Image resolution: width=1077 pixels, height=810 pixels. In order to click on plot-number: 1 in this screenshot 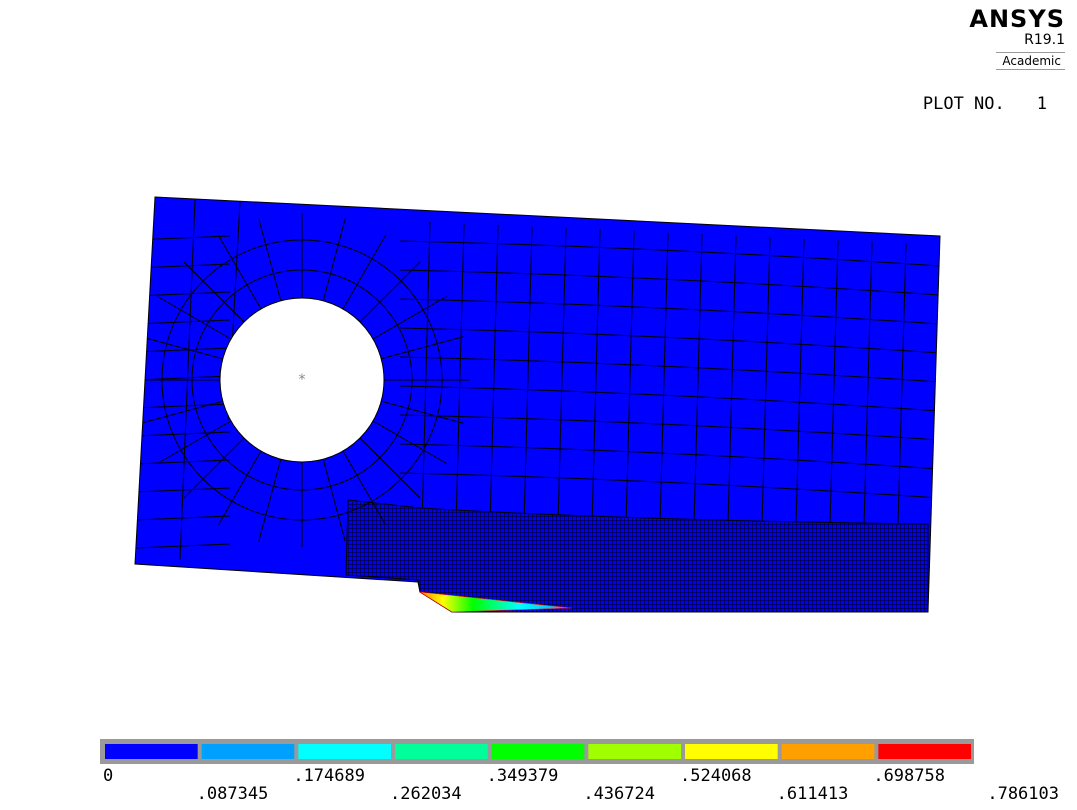, I will do `click(1041, 104)`.